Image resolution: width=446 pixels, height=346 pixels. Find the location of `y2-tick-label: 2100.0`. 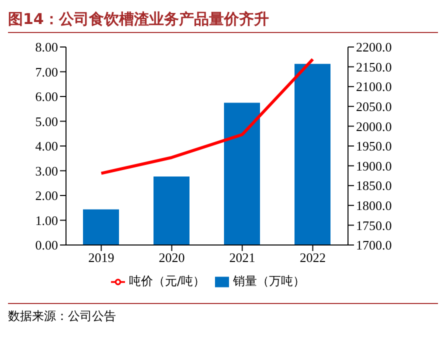

y2-tick-label: 2100.0 is located at coordinates (374, 86).